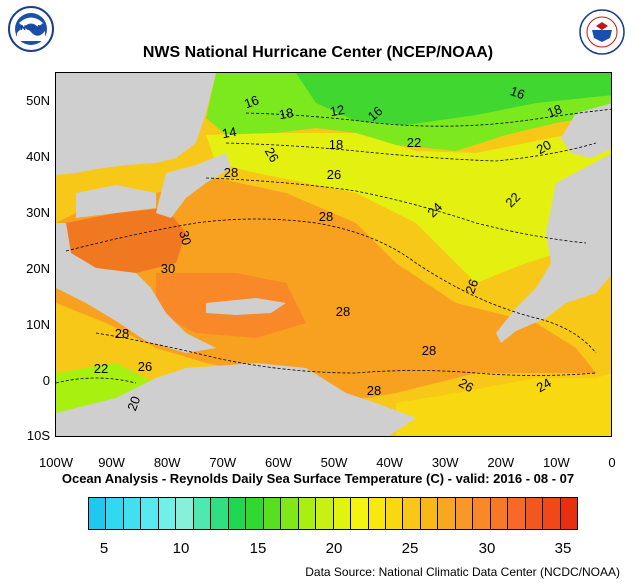 Image resolution: width=636 pixels, height=586 pixels. I want to click on lat-label: 20N, so click(38, 268).